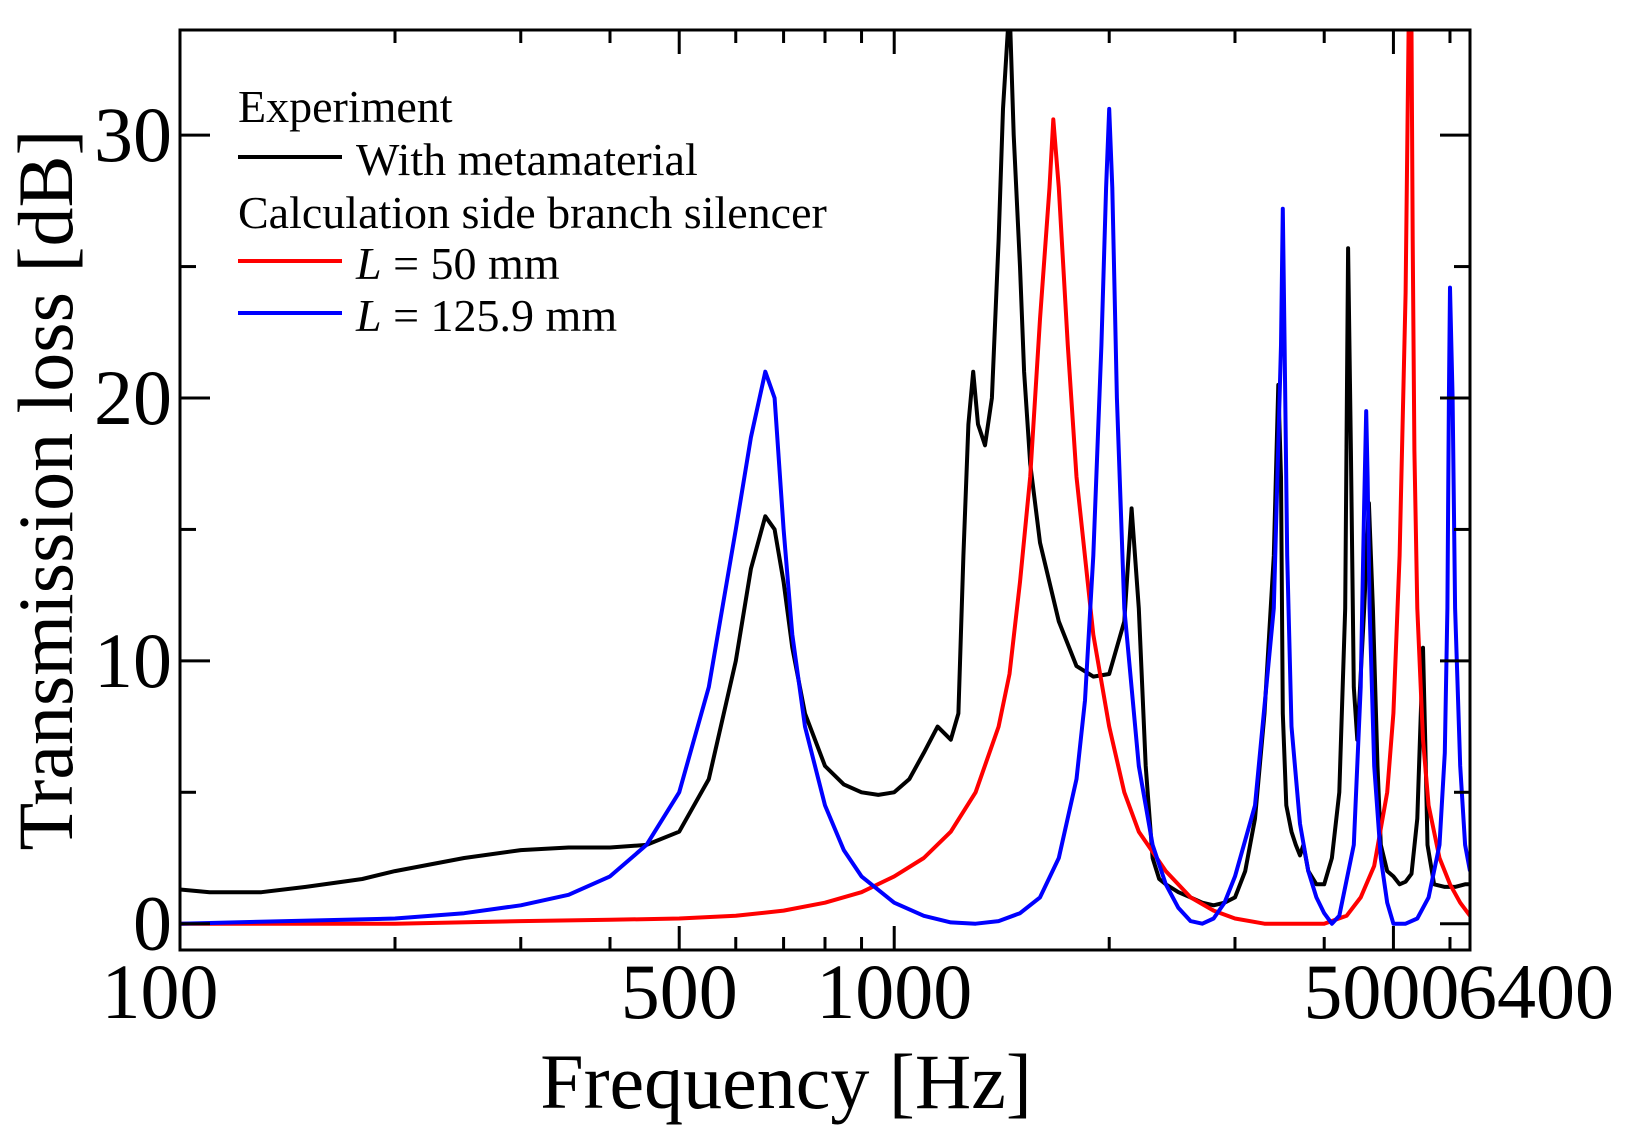  What do you see at coordinates (133, 660) in the screenshot?
I see `y-tick-label: 10` at bounding box center [133, 660].